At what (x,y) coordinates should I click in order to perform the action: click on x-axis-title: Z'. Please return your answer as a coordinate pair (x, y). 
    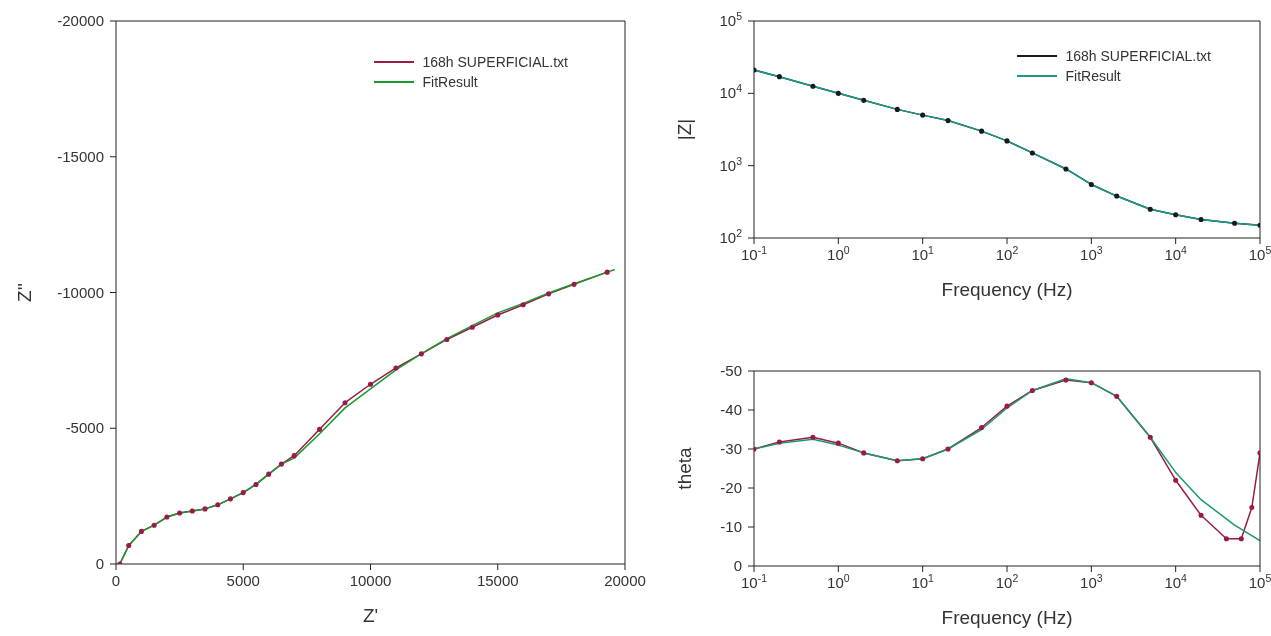
    Looking at the image, I should click on (370, 615).